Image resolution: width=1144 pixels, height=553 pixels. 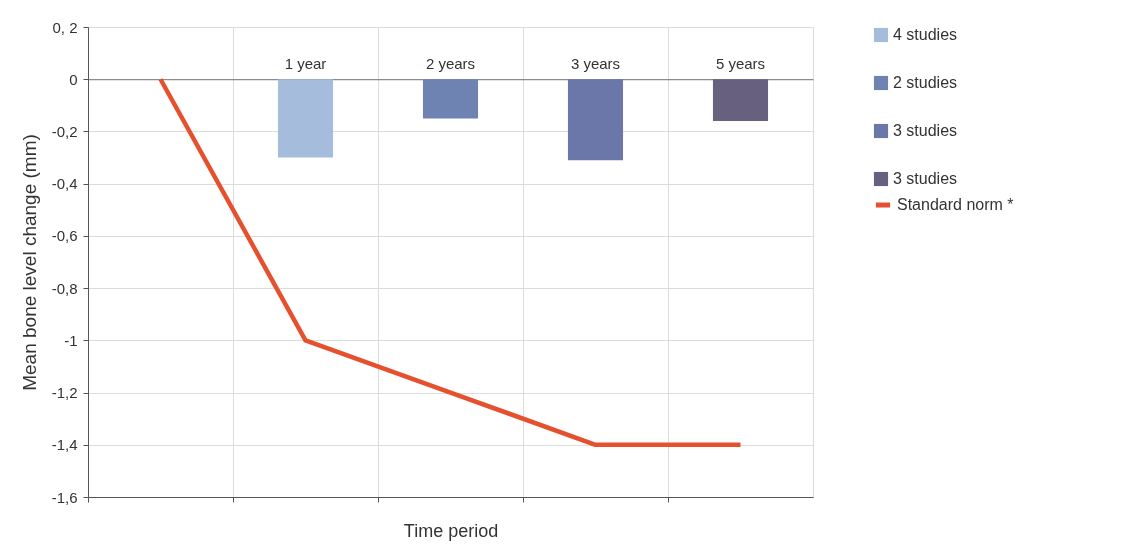 I want to click on y-tick-label: -1,2, so click(x=64, y=393).